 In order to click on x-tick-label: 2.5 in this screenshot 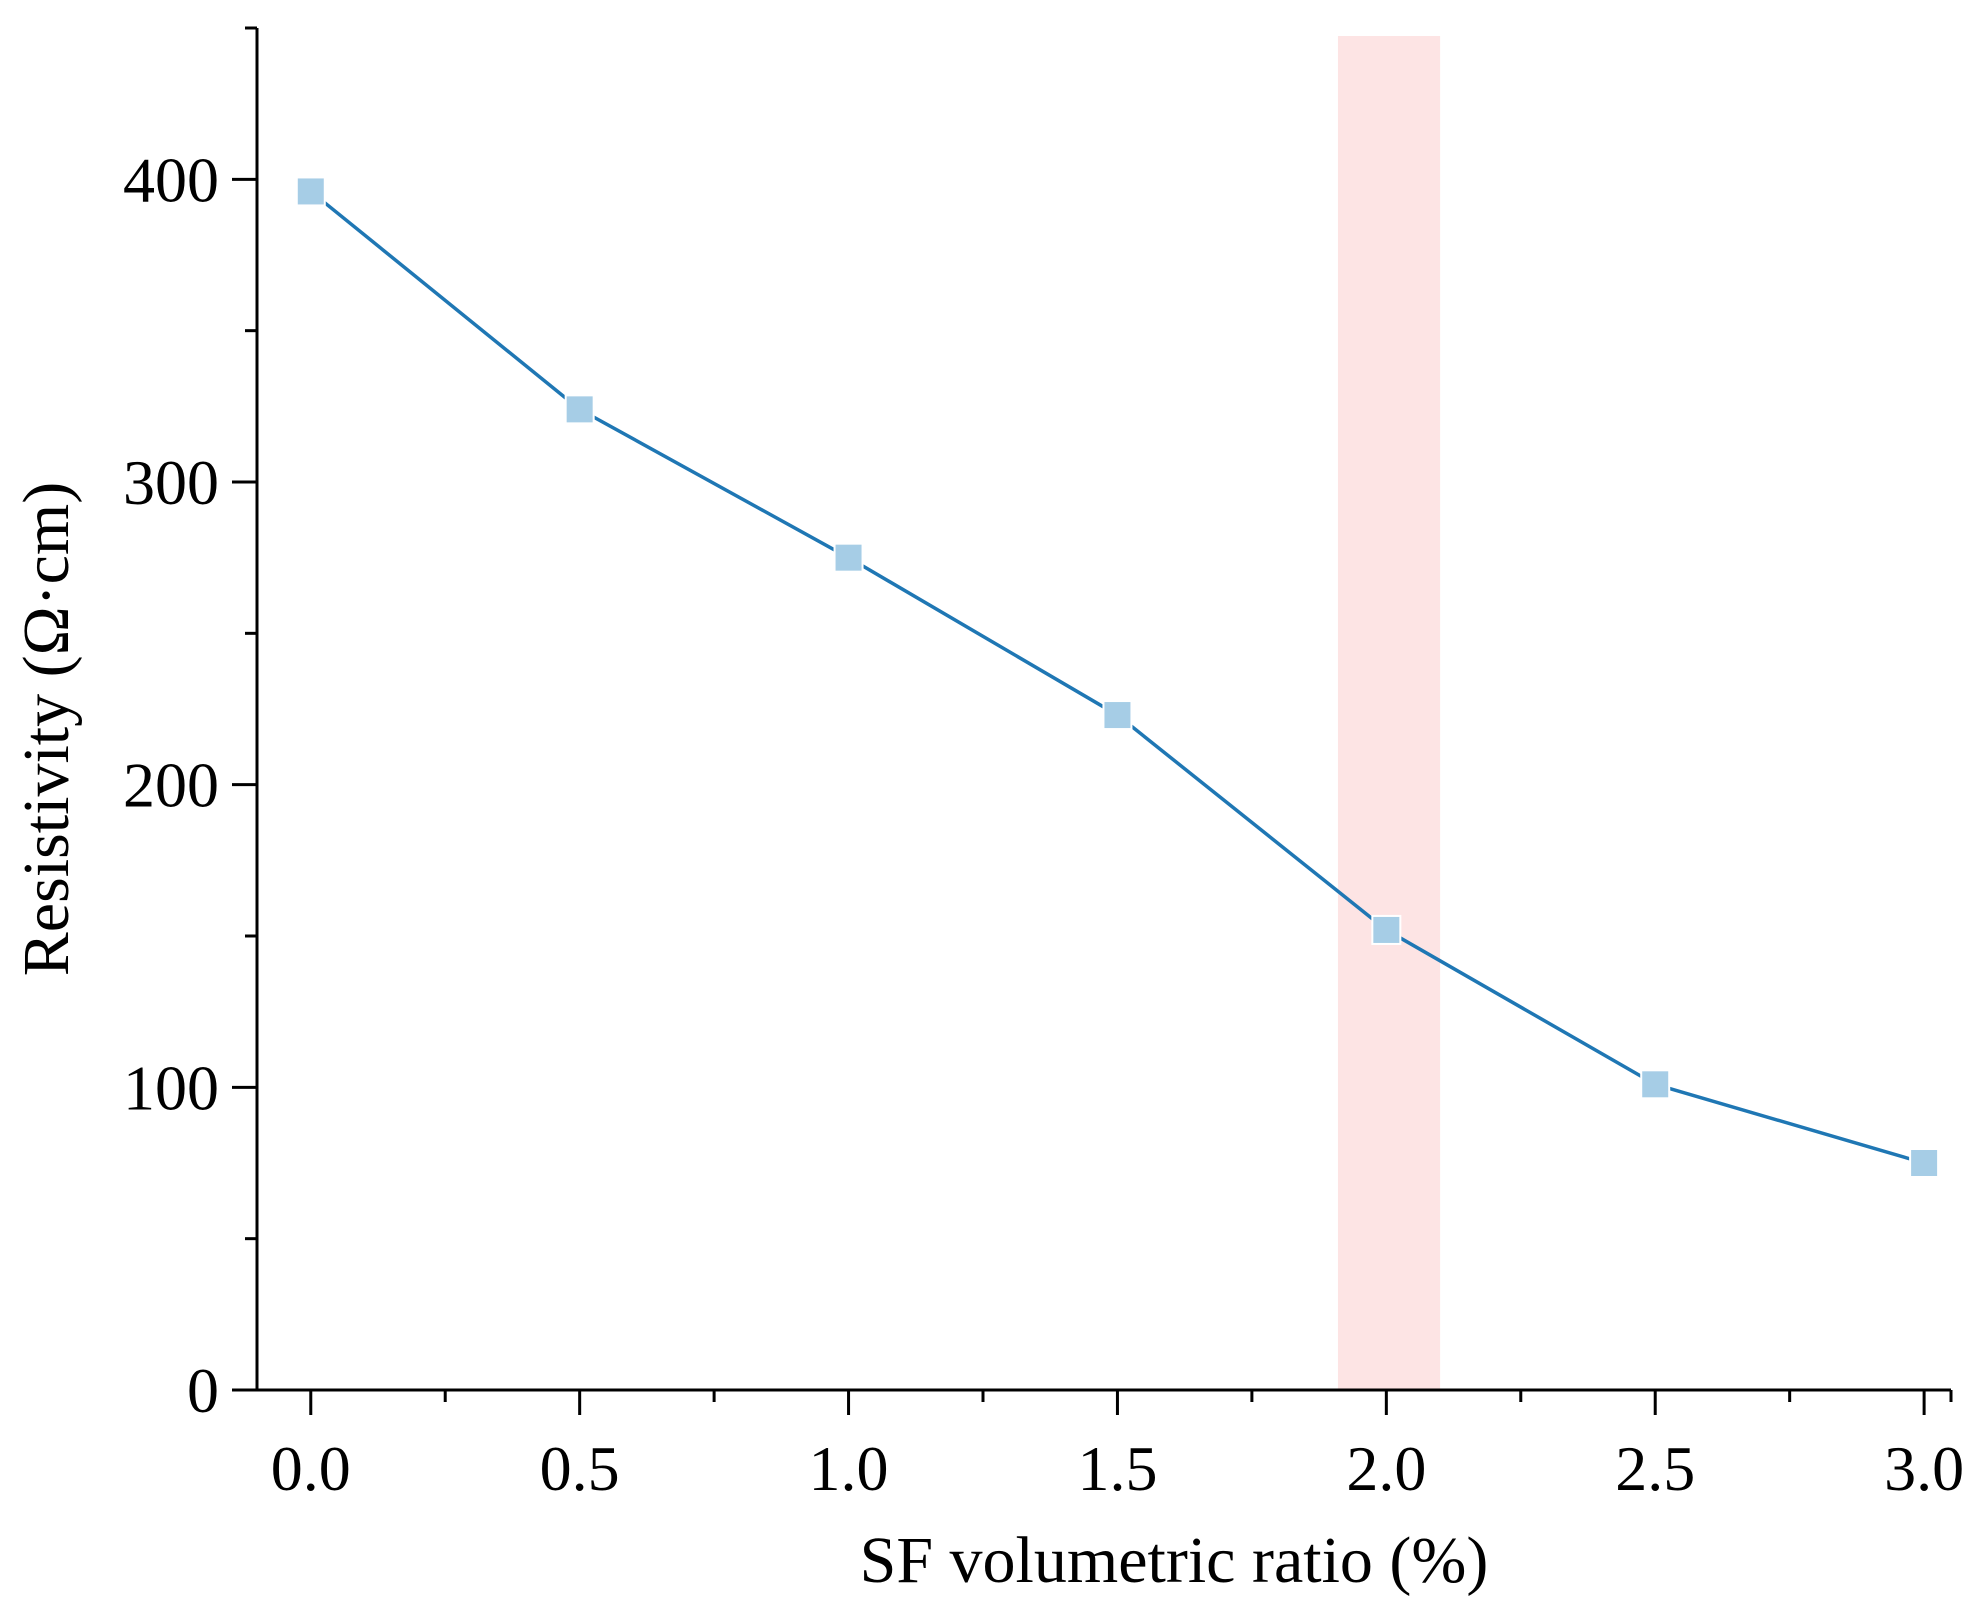, I will do `click(1655, 1468)`.